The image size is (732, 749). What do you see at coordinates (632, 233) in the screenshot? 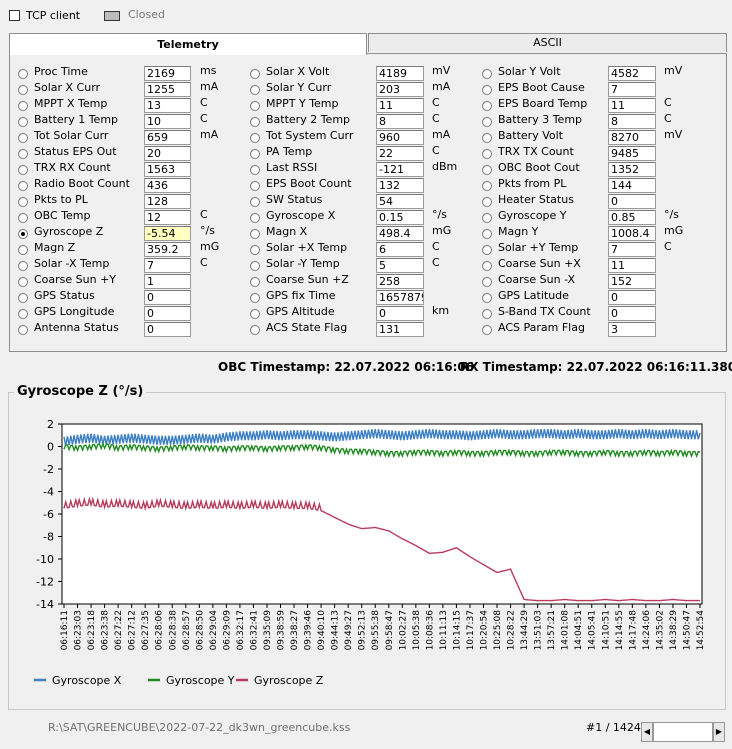
I see `param-value: 1008.4` at bounding box center [632, 233].